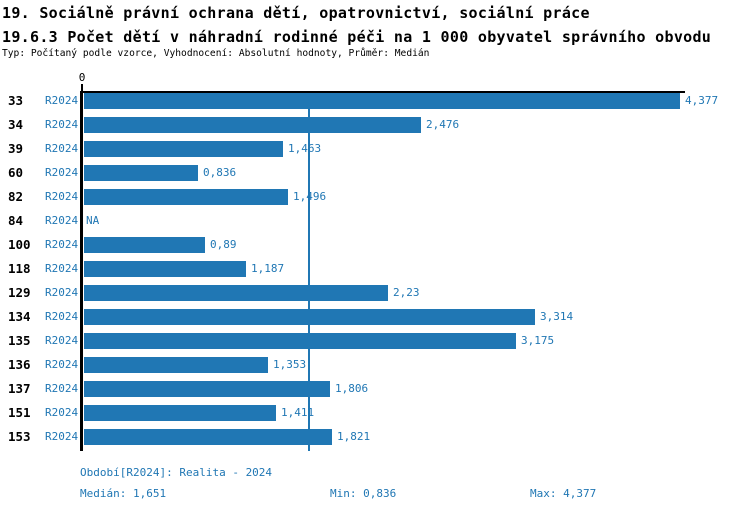 This screenshot has height=512, width=750. Describe the element at coordinates (354, 436) in the screenshot. I see `bar-value-label: 1,821` at that location.